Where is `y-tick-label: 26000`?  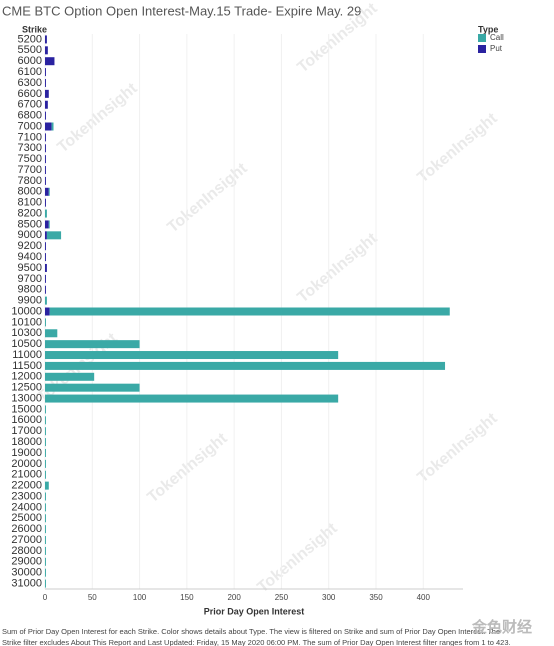 y-tick-label: 26000 is located at coordinates (26, 529).